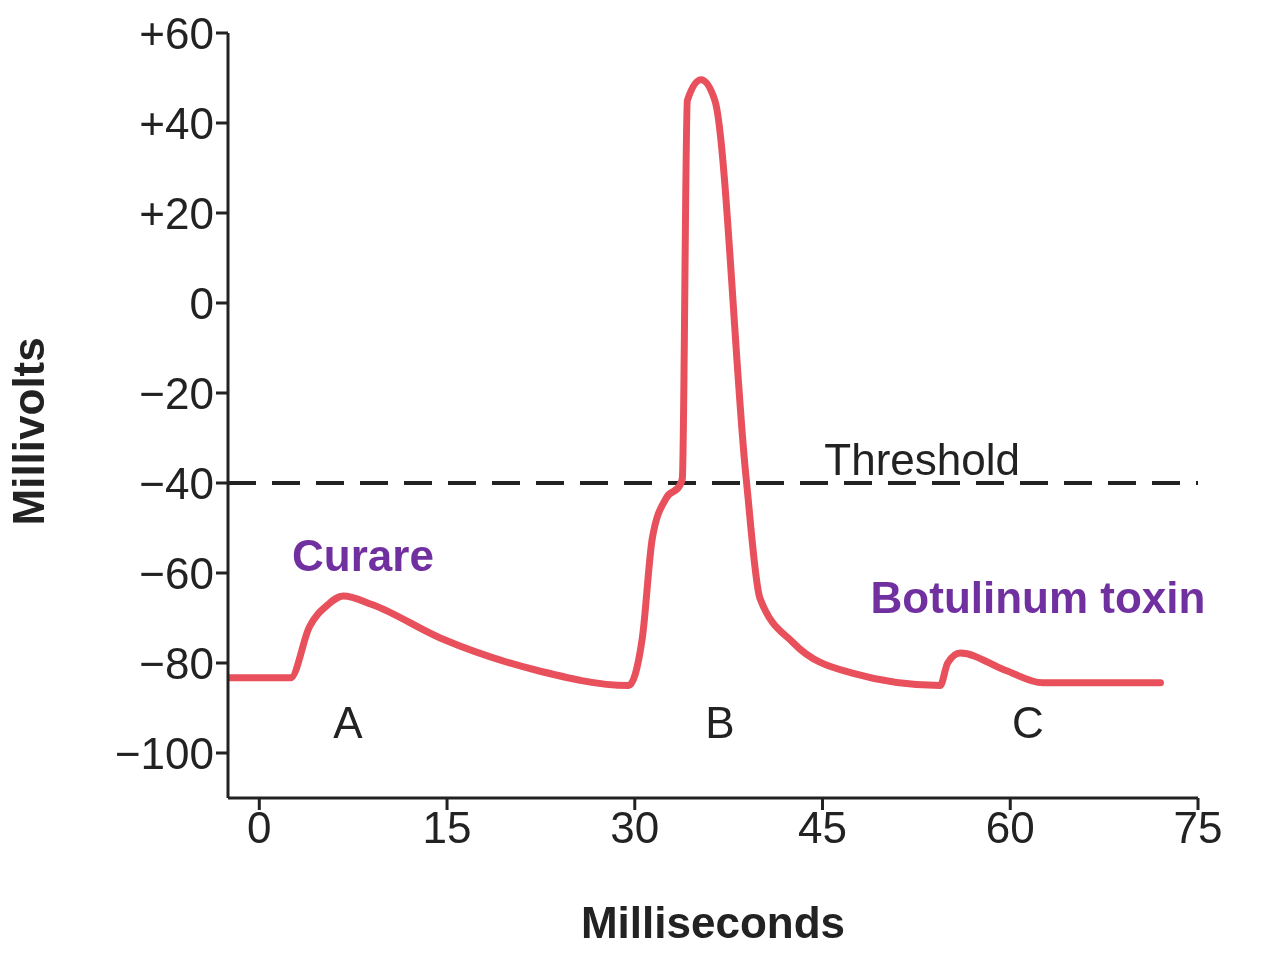  I want to click on x-tick-label: 0, so click(259, 828).